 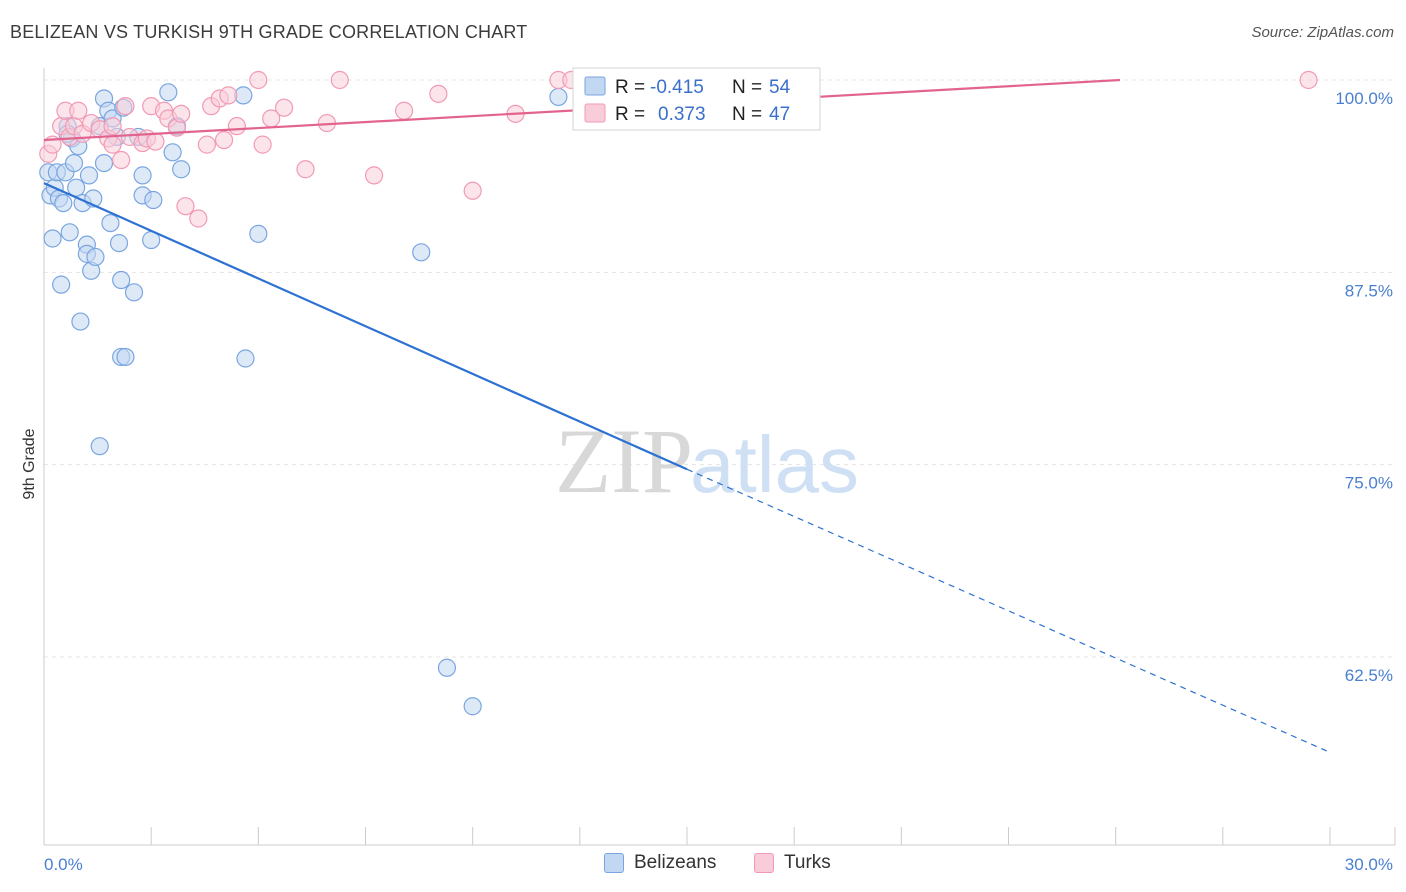 What do you see at coordinates (595, 86) in the screenshot?
I see `legend-swatch-belizeans` at bounding box center [595, 86].